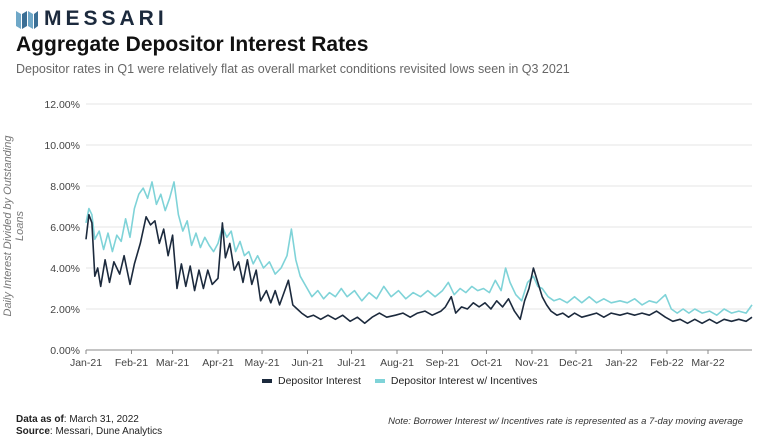  What do you see at coordinates (172, 363) in the screenshot?
I see `x-tick-label: Mar-21` at bounding box center [172, 363].